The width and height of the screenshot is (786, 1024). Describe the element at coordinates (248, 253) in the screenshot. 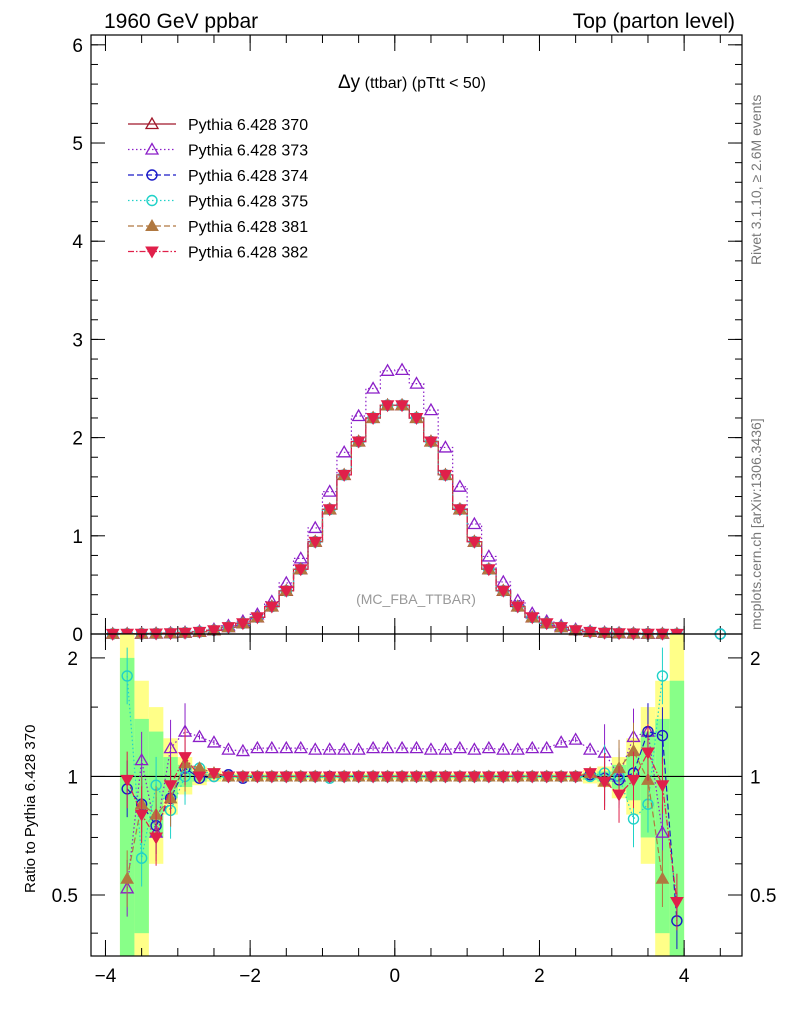

I see `legend-label: Pythia 6.428 382` at that location.